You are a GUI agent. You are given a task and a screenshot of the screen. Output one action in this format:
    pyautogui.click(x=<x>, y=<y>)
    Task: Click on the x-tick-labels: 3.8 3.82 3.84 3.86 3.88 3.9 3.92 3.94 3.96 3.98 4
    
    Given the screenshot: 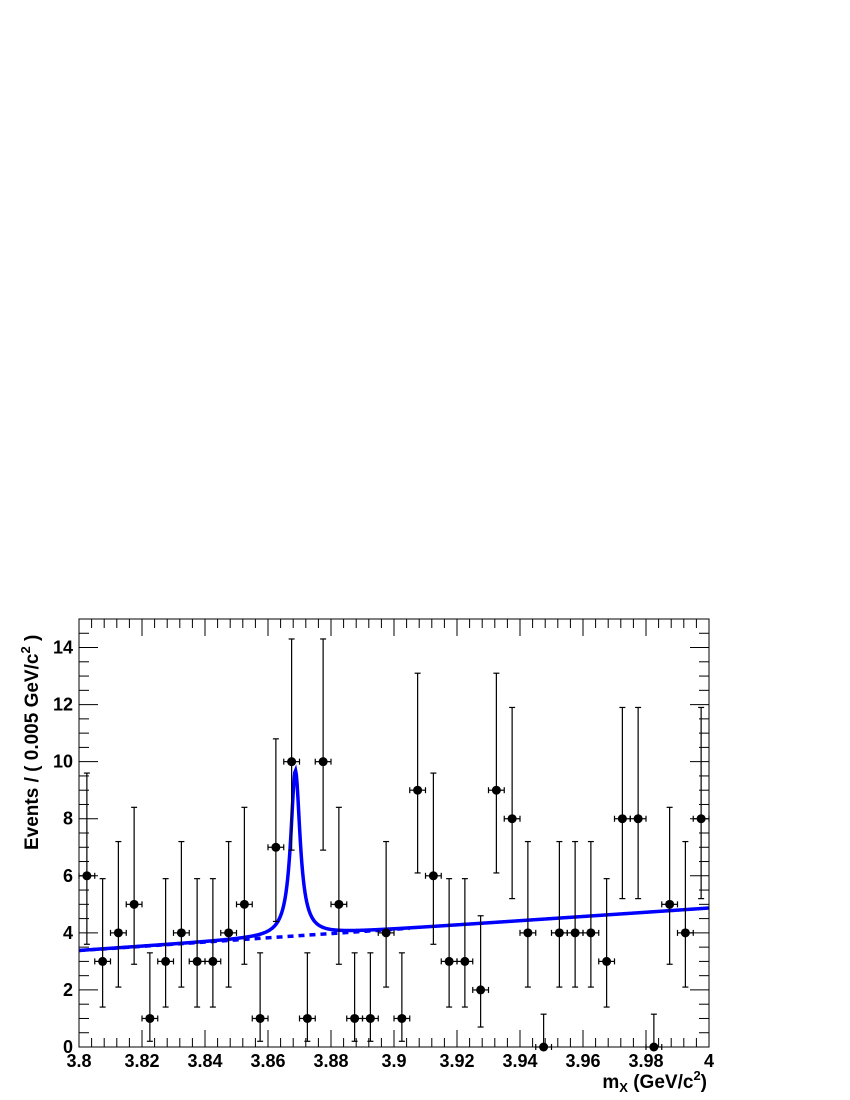 What is the action you would take?
    pyautogui.click(x=390, y=1061)
    